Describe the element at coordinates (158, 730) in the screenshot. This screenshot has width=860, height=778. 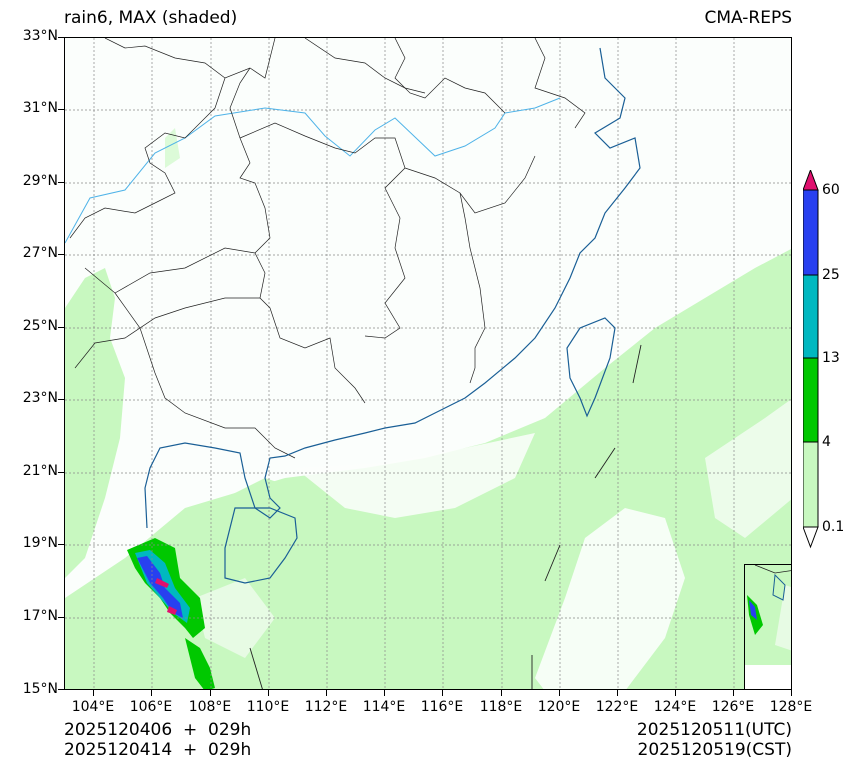
I see `init-time-utc: 2025120406 + 029h` at that location.